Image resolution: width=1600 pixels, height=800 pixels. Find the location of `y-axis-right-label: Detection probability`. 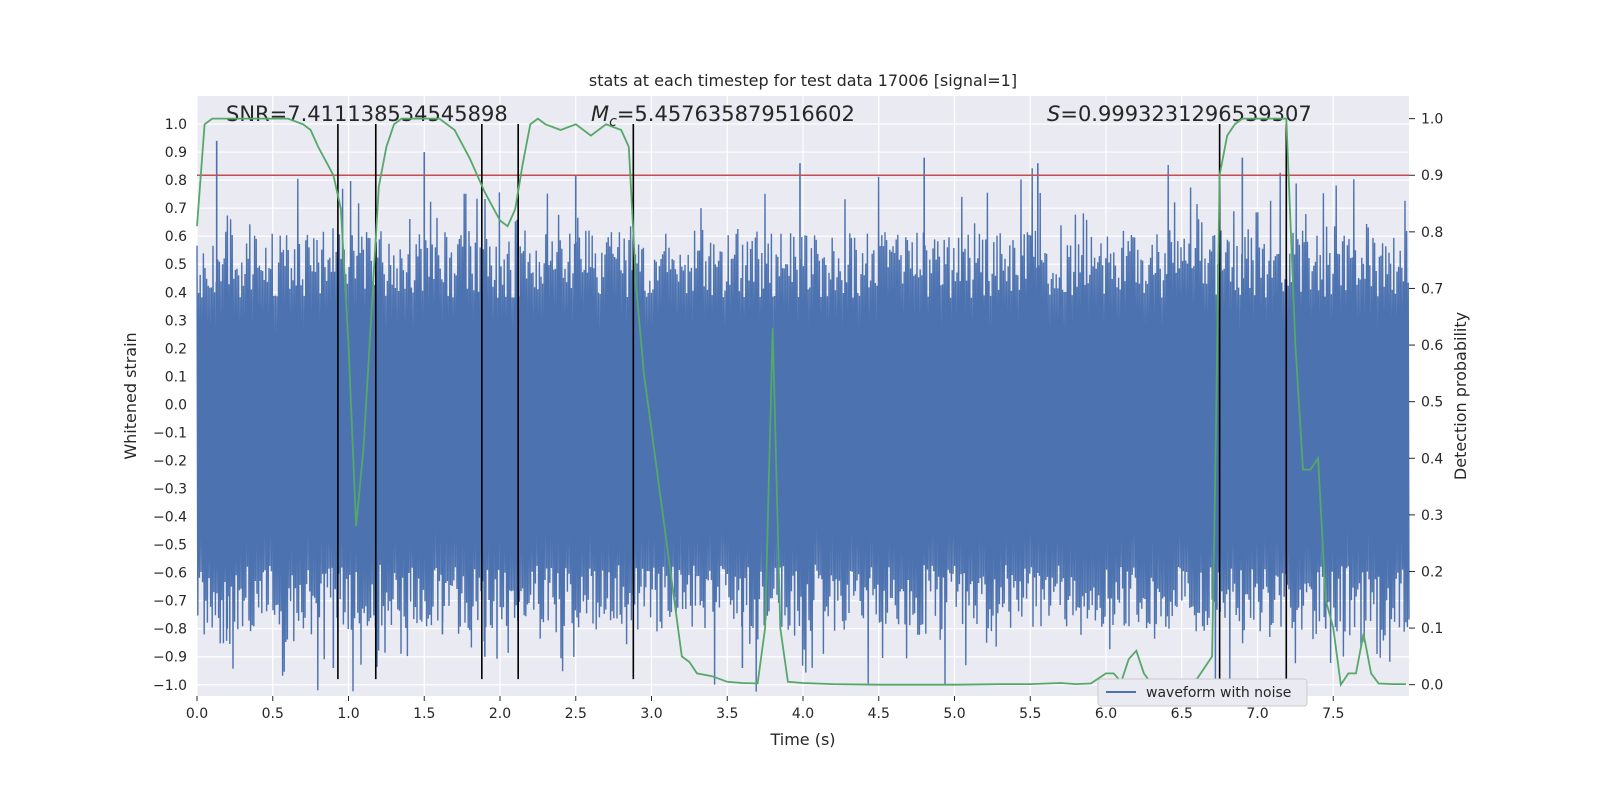

y-axis-right-label: Detection probability is located at coordinates (1460, 396).